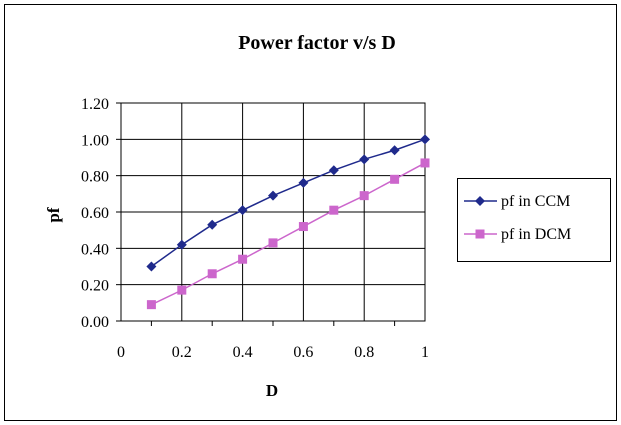 The width and height of the screenshot is (621, 425). I want to click on legend-items: pf in CCM pf in DCM, so click(517, 218).